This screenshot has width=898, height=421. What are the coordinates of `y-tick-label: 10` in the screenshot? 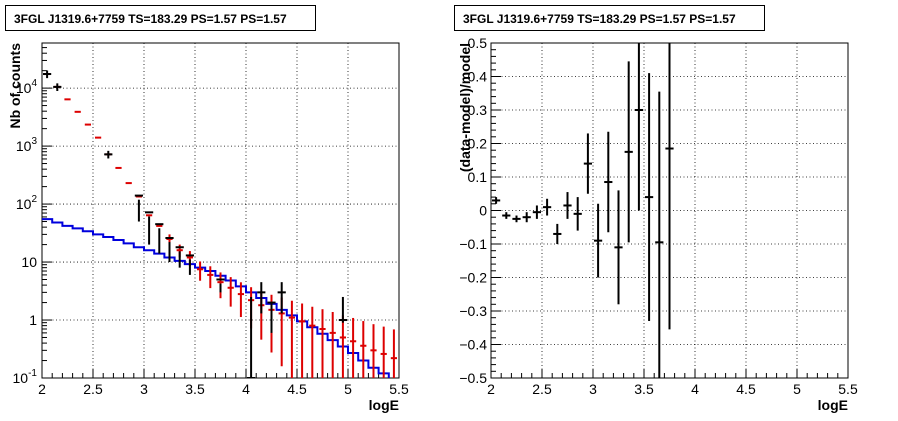 It's located at (29, 262).